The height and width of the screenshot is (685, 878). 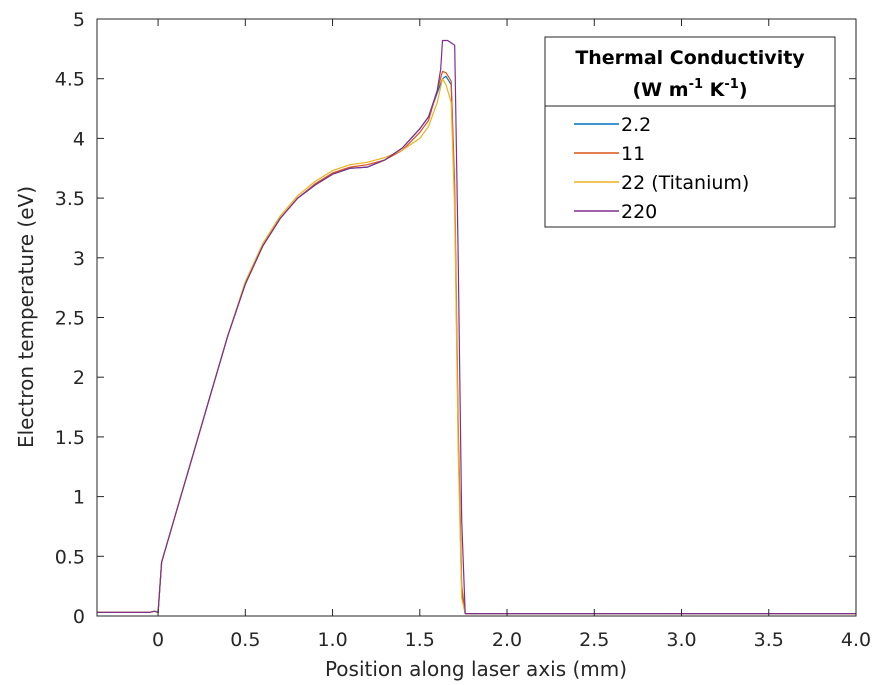 What do you see at coordinates (70, 80) in the screenshot?
I see `y-tick-label: 4.5` at bounding box center [70, 80].